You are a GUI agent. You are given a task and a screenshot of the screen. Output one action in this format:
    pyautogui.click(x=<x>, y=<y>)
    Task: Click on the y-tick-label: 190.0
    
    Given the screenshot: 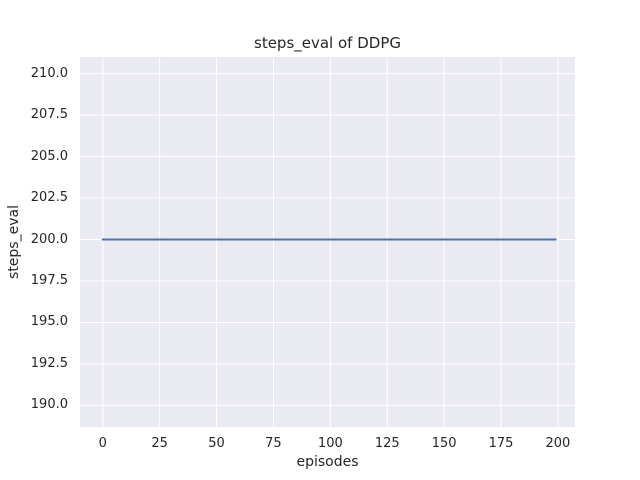 What is the action you would take?
    pyautogui.click(x=49, y=405)
    